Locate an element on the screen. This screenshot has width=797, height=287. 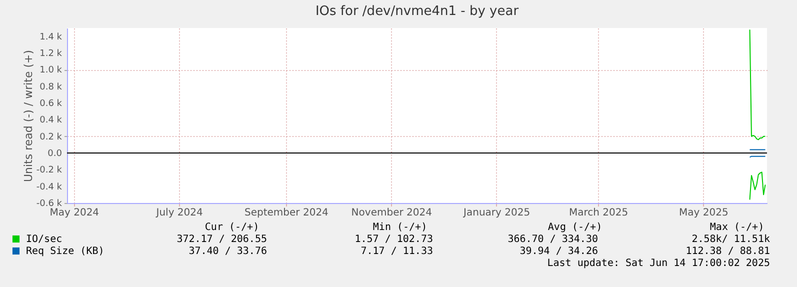
y-tick-label: 1.2 k is located at coordinates (51, 54).